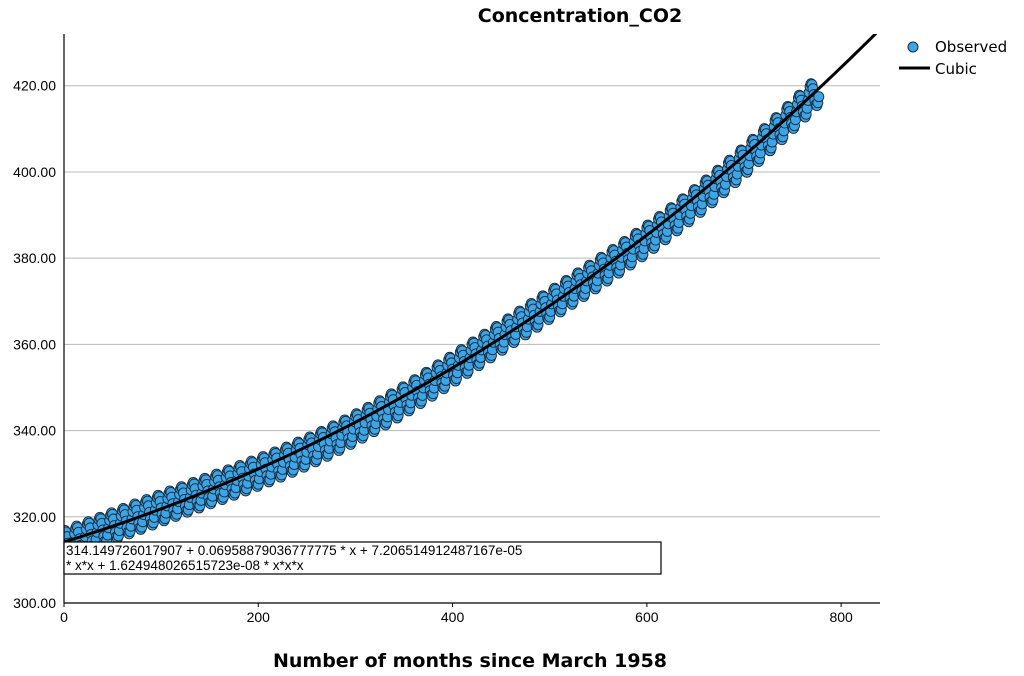 The width and height of the screenshot is (1024, 676). I want to click on legend-observed-label: Observed, so click(971, 47).